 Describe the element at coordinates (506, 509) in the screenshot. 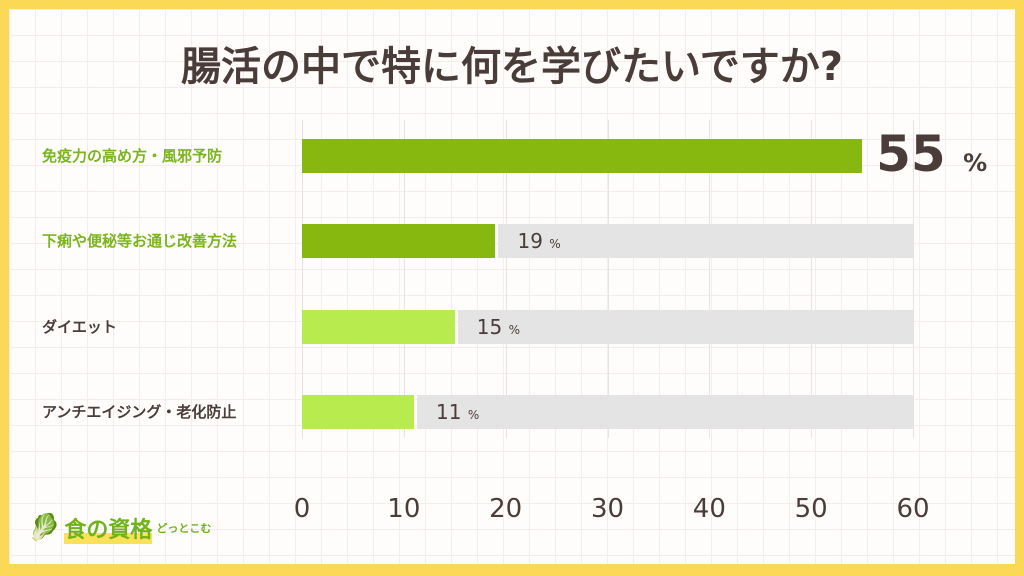

I see `x-tick-label: 20` at that location.